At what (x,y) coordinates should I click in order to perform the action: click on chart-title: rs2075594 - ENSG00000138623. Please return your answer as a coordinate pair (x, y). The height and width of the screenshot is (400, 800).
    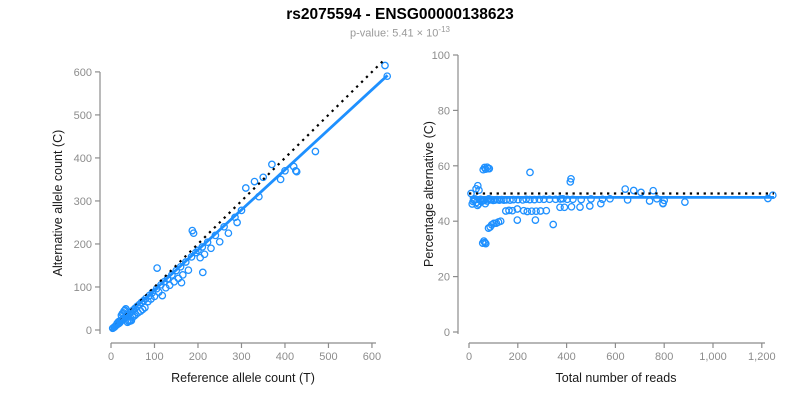
    Looking at the image, I should click on (400, 14).